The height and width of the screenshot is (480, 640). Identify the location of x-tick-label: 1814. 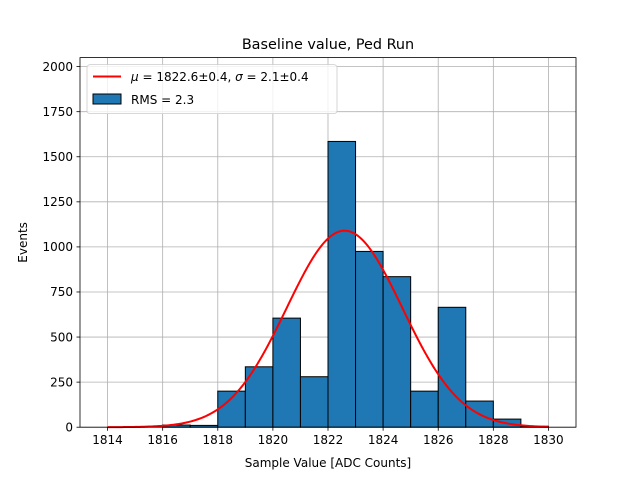
(107, 440).